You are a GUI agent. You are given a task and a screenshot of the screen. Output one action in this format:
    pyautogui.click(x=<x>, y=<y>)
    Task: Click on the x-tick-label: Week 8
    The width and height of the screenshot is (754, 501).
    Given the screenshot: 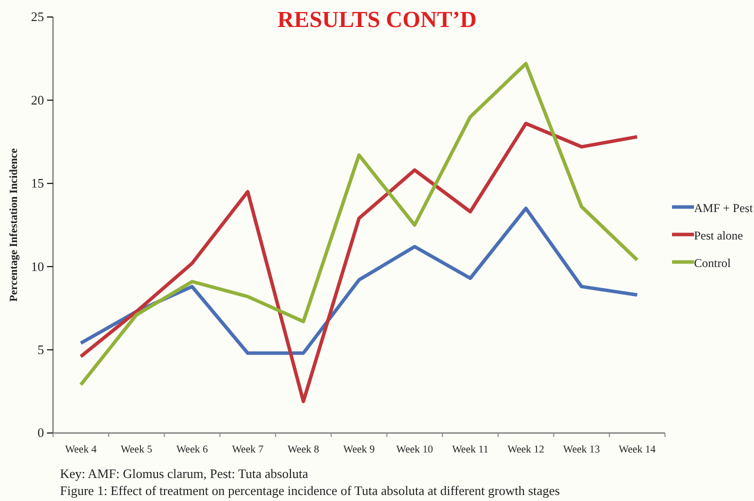 What is the action you would take?
    pyautogui.click(x=304, y=450)
    